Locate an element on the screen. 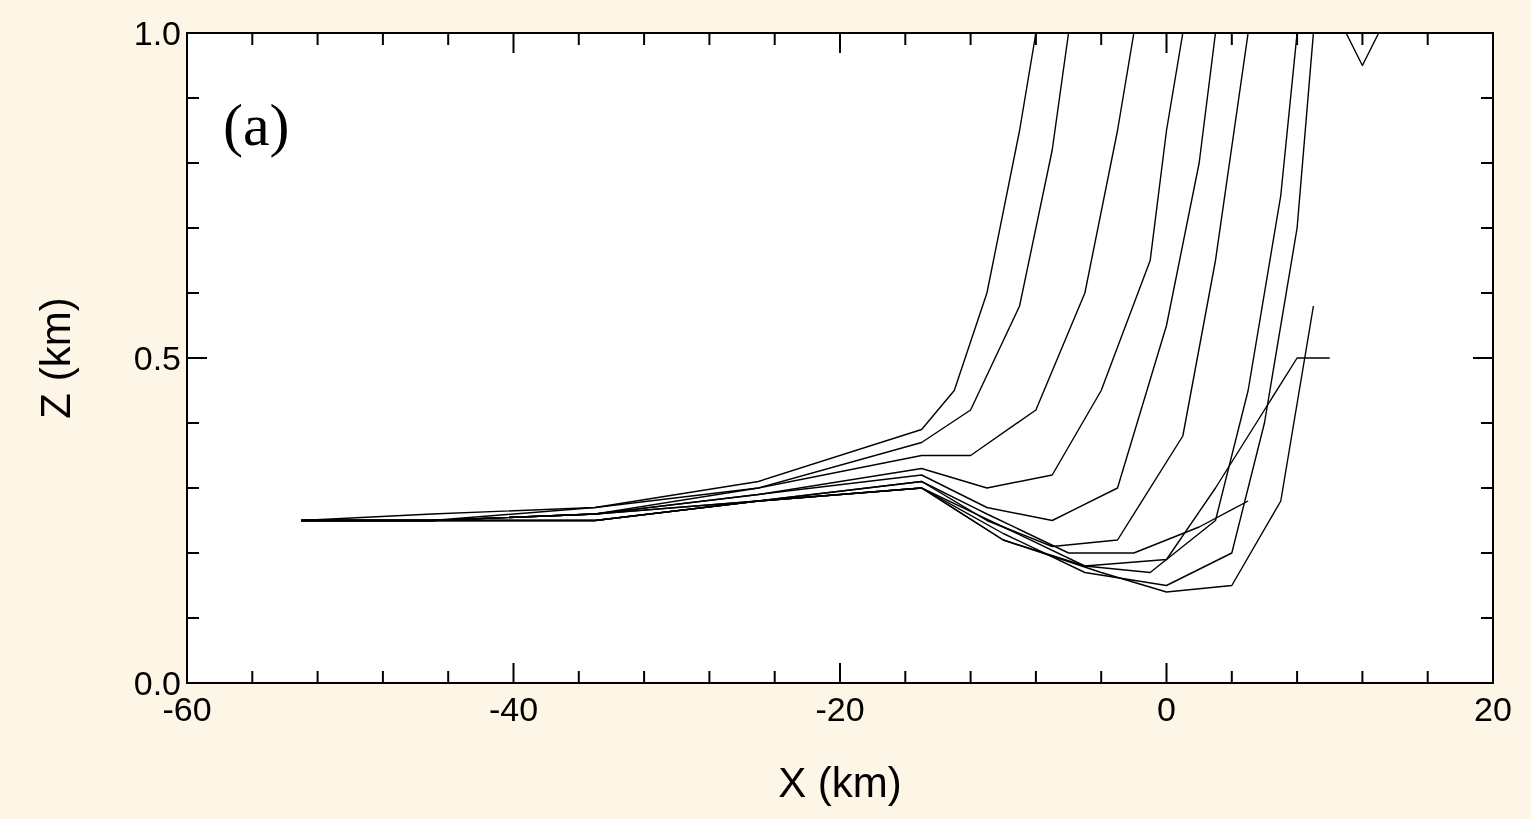 This screenshot has width=1531, height=819. x-tick-label: -20 is located at coordinates (840, 709).